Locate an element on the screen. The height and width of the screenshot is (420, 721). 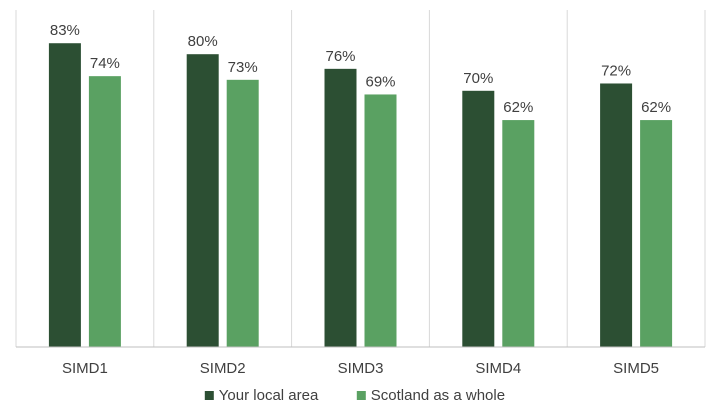
x-tick-labels: SIMD1 SIMD2 SIMD3 SIMD4 SIMD5 is located at coordinates (360, 368).